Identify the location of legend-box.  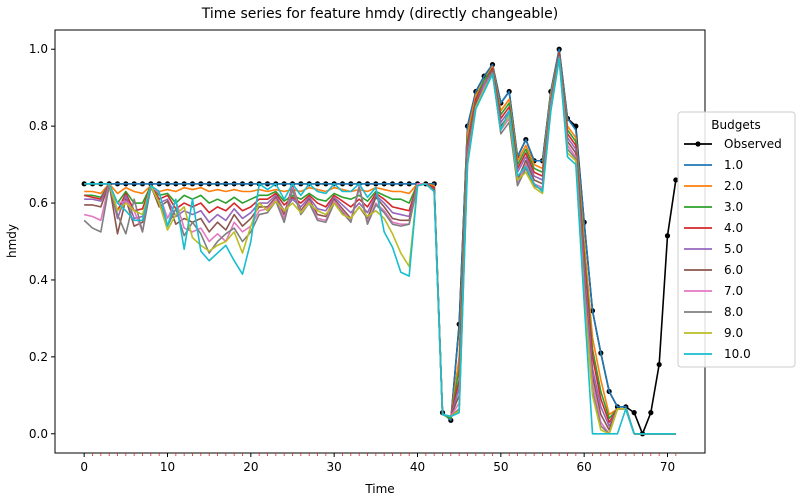
(736, 239).